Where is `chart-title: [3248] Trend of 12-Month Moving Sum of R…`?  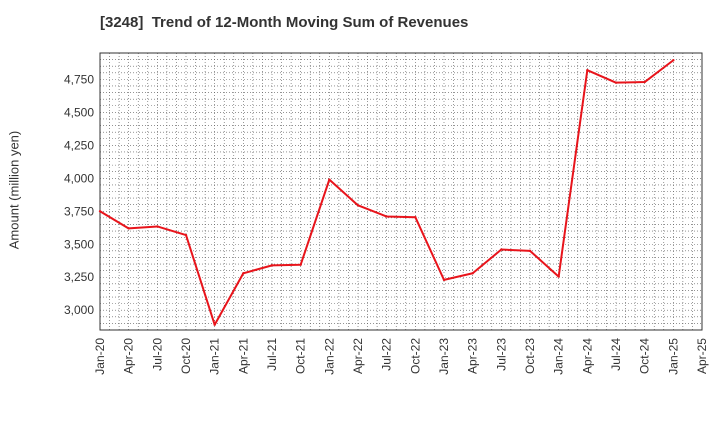
chart-title: [3248] Trend of 12-Month Moving Sum of R… is located at coordinates (284, 22).